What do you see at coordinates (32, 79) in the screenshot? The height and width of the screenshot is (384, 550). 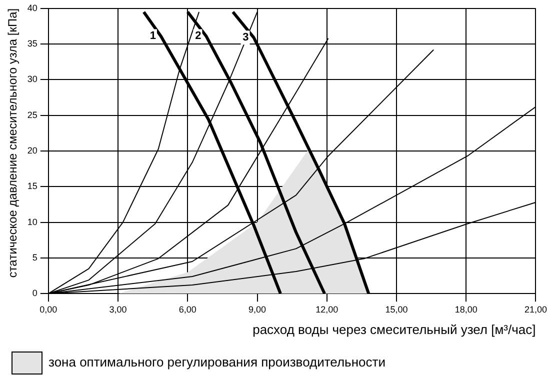 I see `y-tick-label: 30` at bounding box center [32, 79].